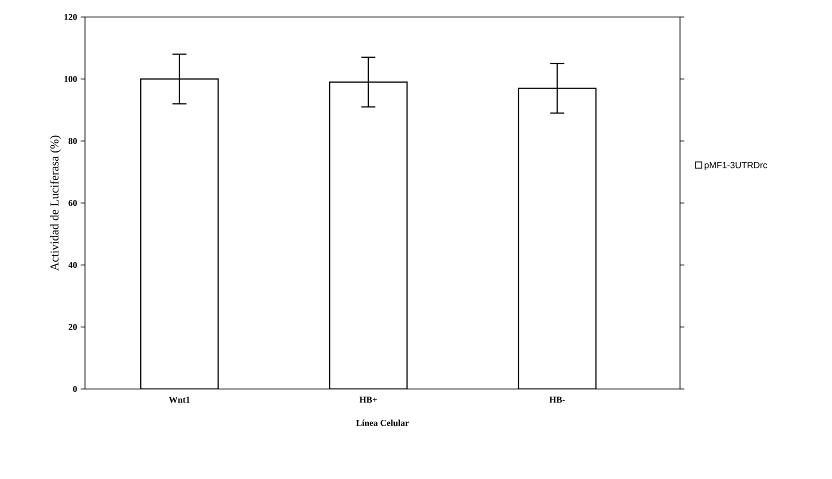  What do you see at coordinates (72, 327) in the screenshot?
I see `y-tick-label: 20` at bounding box center [72, 327].